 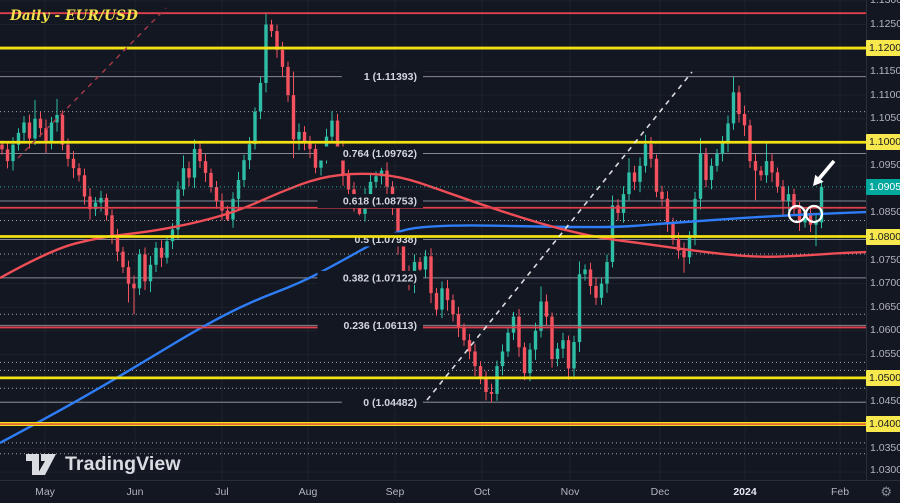 What do you see at coordinates (308, 492) in the screenshot?
I see `time-tick: Aug` at bounding box center [308, 492].